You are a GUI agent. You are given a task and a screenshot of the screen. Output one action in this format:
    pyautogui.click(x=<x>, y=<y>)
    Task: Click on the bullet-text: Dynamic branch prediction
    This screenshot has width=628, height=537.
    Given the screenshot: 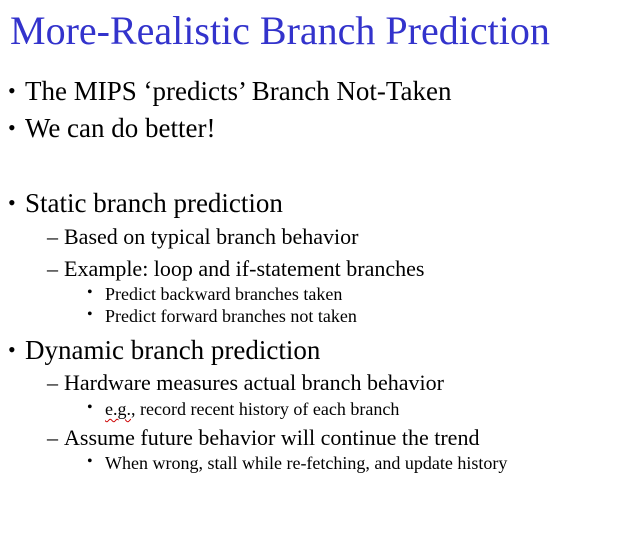 What is the action you would take?
    pyautogui.click(x=173, y=350)
    